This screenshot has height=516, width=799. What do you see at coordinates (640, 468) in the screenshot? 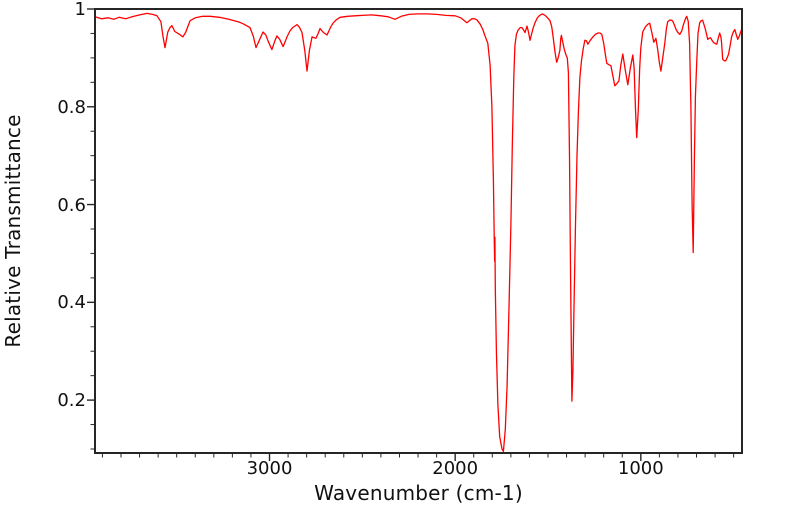
I see `x-tick-label: 1000` at bounding box center [640, 468].